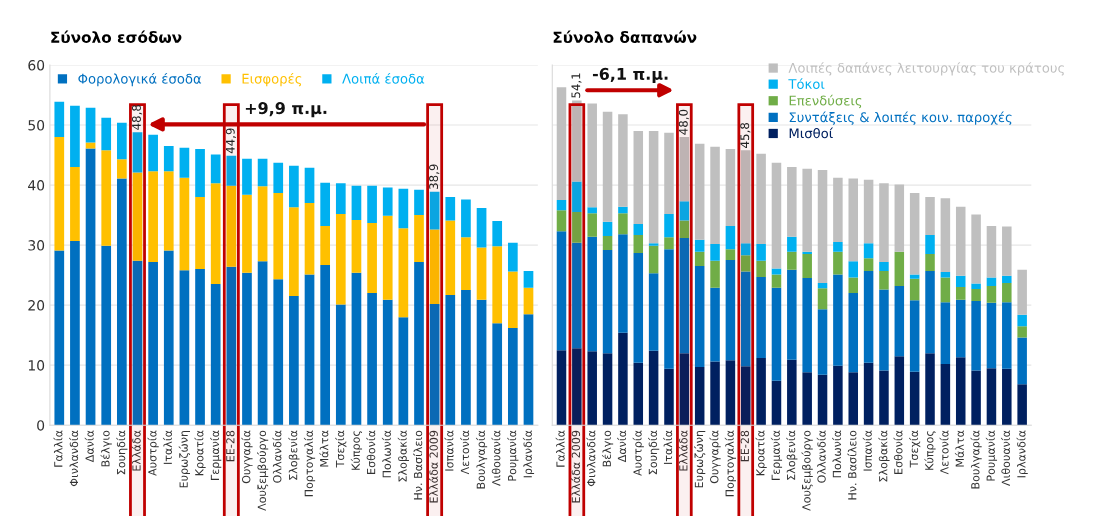 The width and height of the screenshot is (1109, 516). I want to click on x-tick-label: Λιθουανία, so click(496, 458).